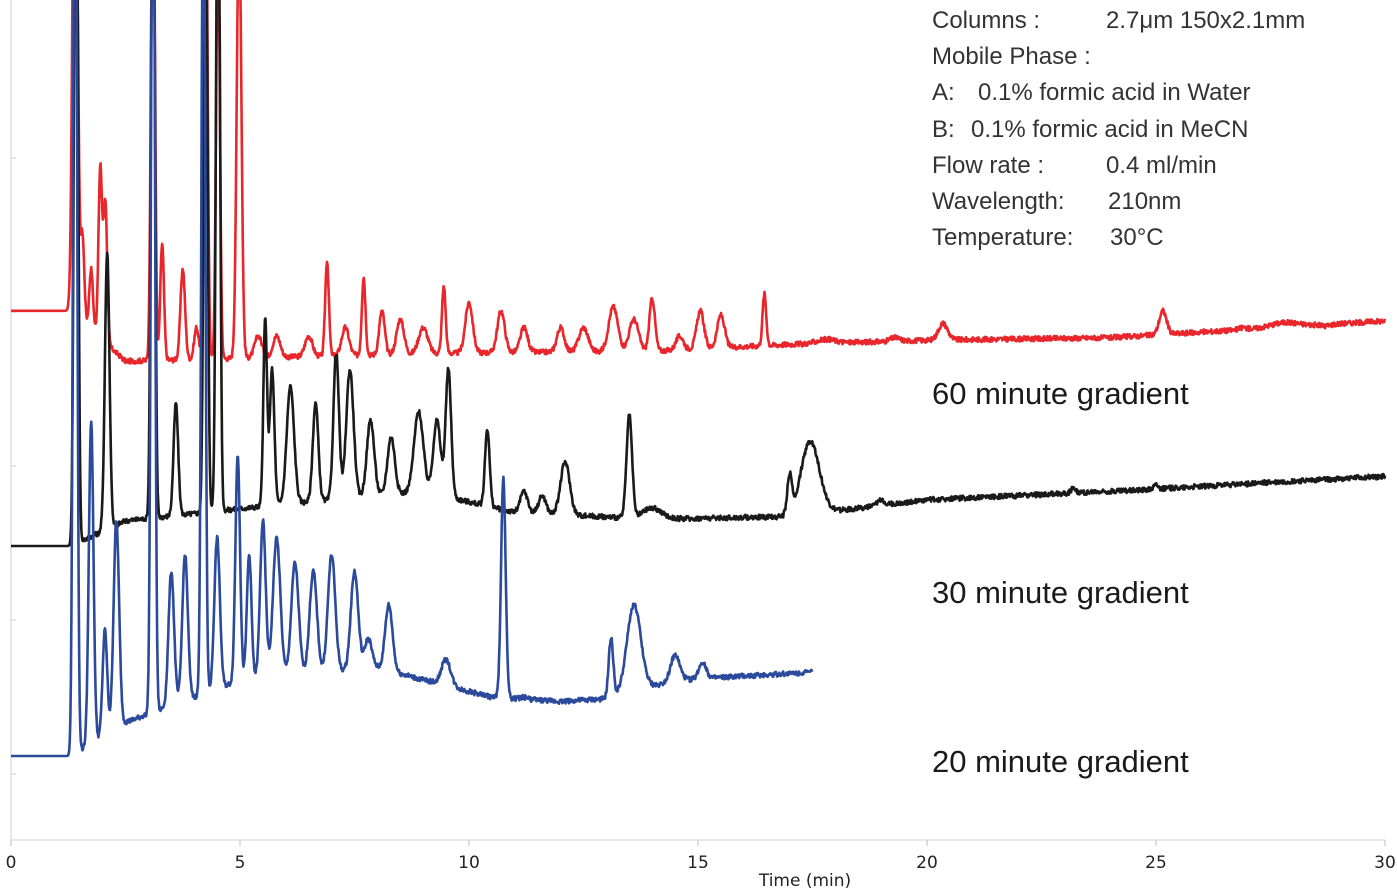 This screenshot has width=1397, height=889. I want to click on x-tick-label-0: 0, so click(11, 863).